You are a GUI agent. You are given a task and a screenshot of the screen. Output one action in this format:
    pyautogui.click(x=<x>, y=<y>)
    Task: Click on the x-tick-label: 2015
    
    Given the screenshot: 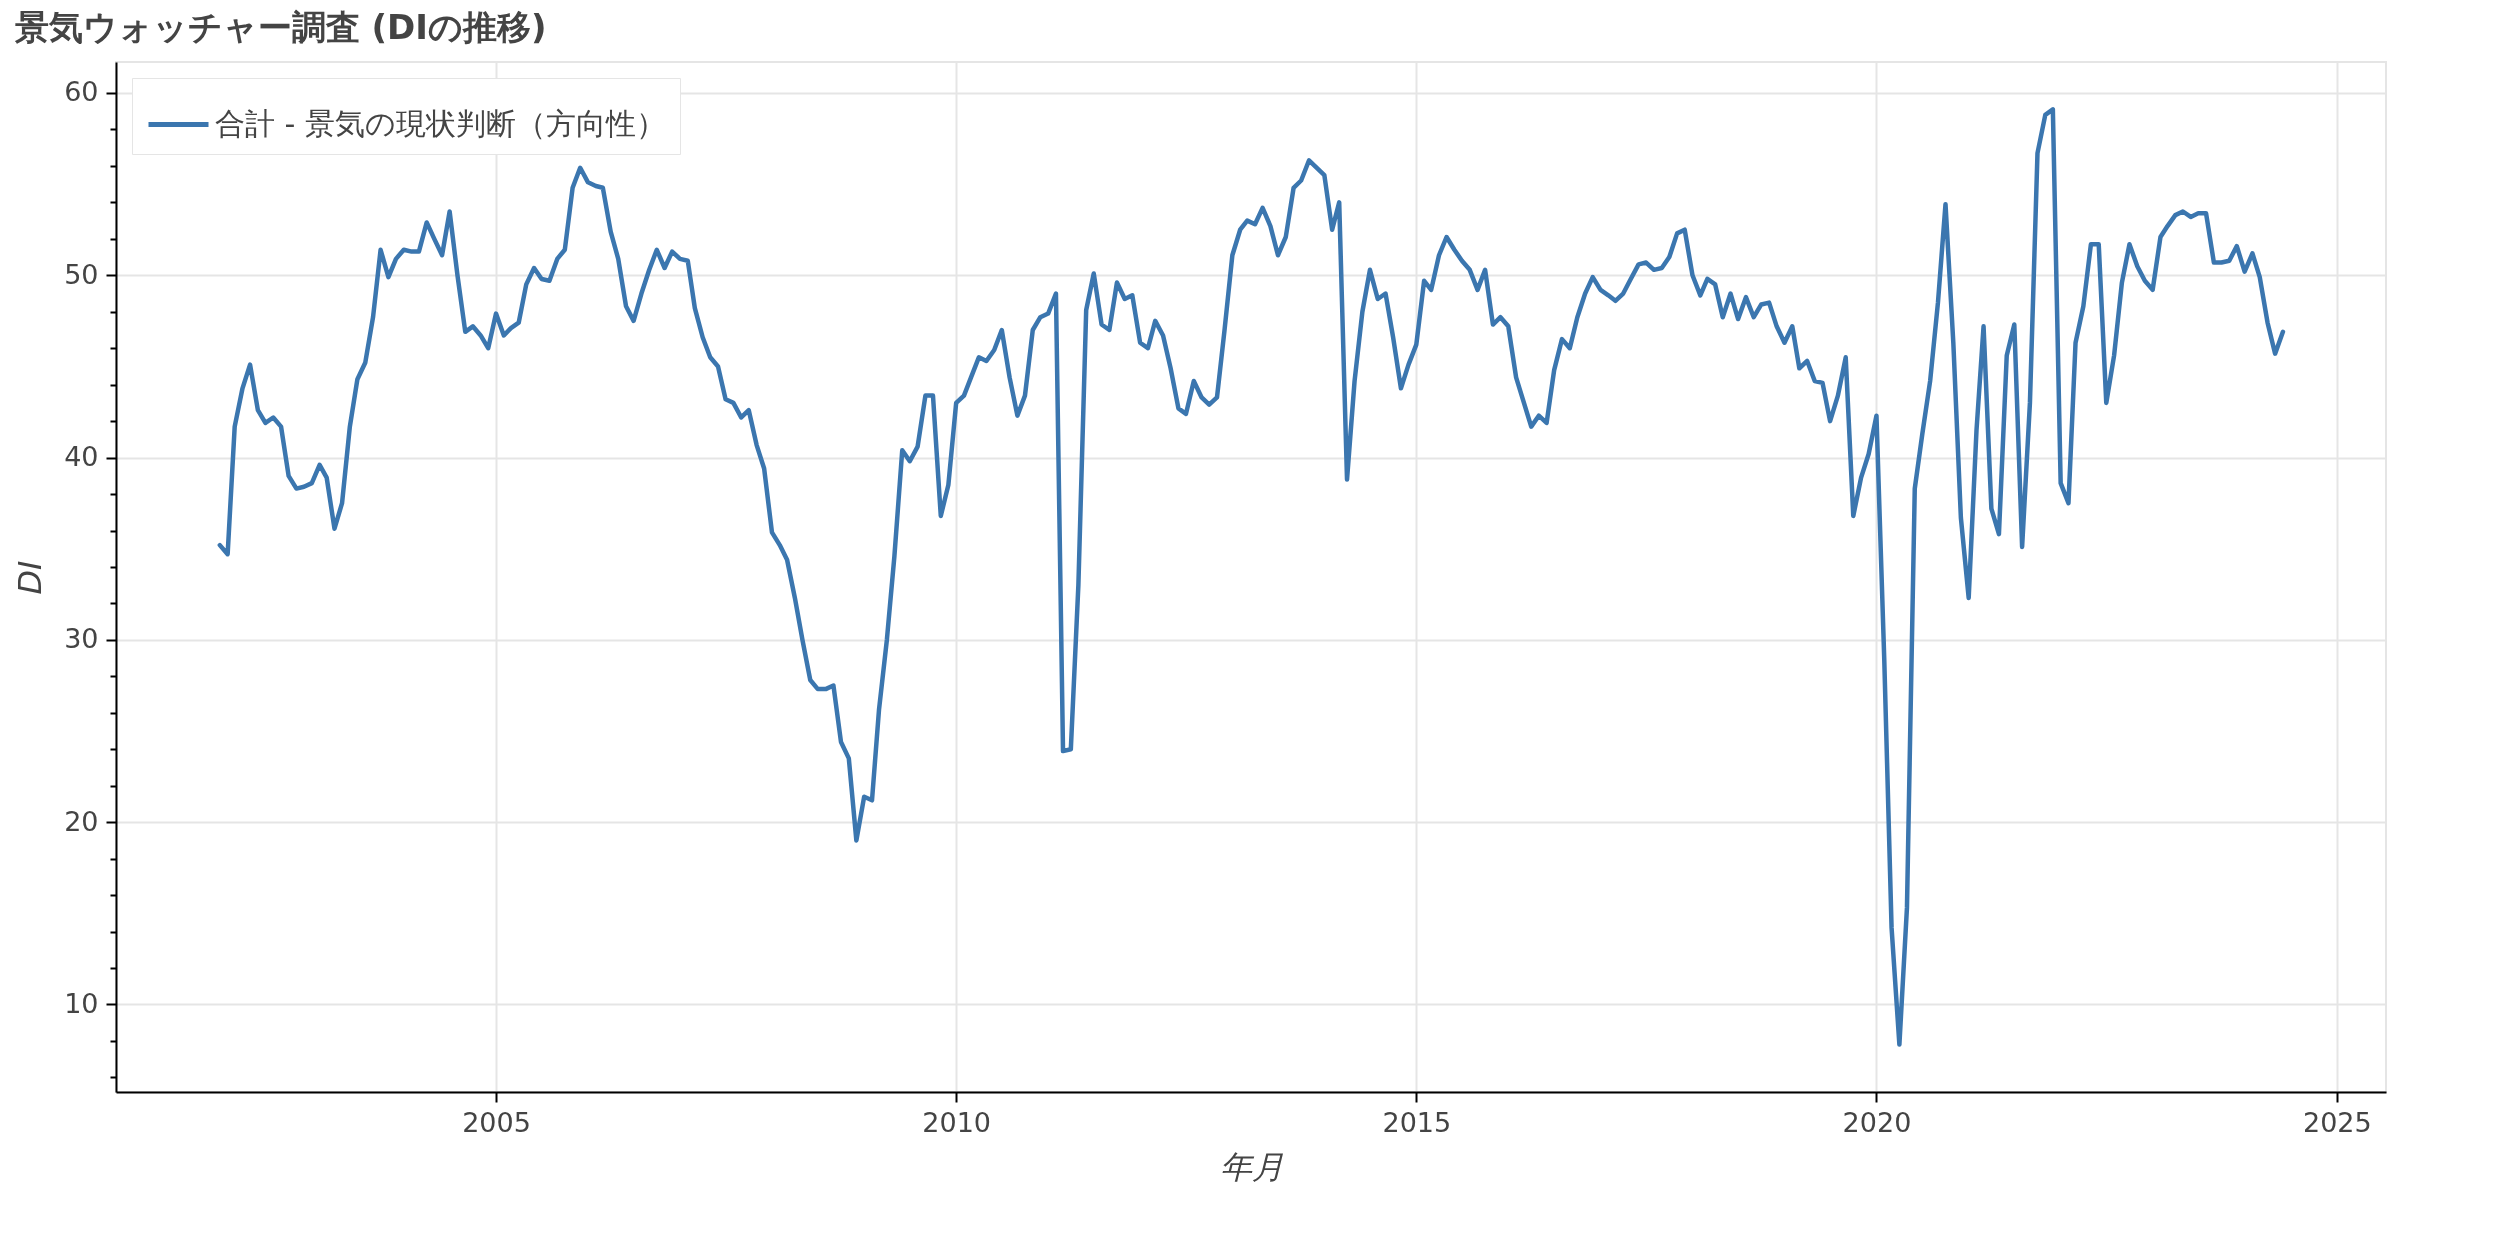 What is the action you would take?
    pyautogui.click(x=1417, y=1122)
    